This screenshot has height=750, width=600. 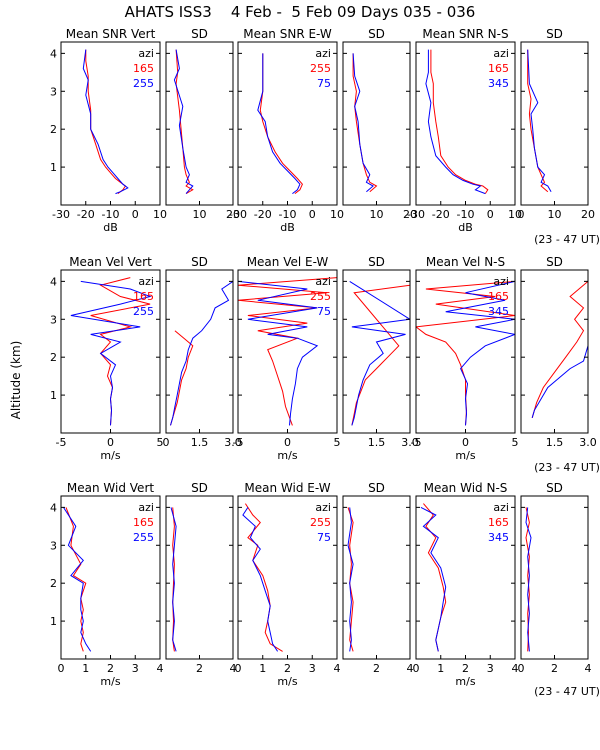 What do you see at coordinates (378, 578) in the screenshot?
I see `panel-16: SD 2 4` at bounding box center [378, 578].